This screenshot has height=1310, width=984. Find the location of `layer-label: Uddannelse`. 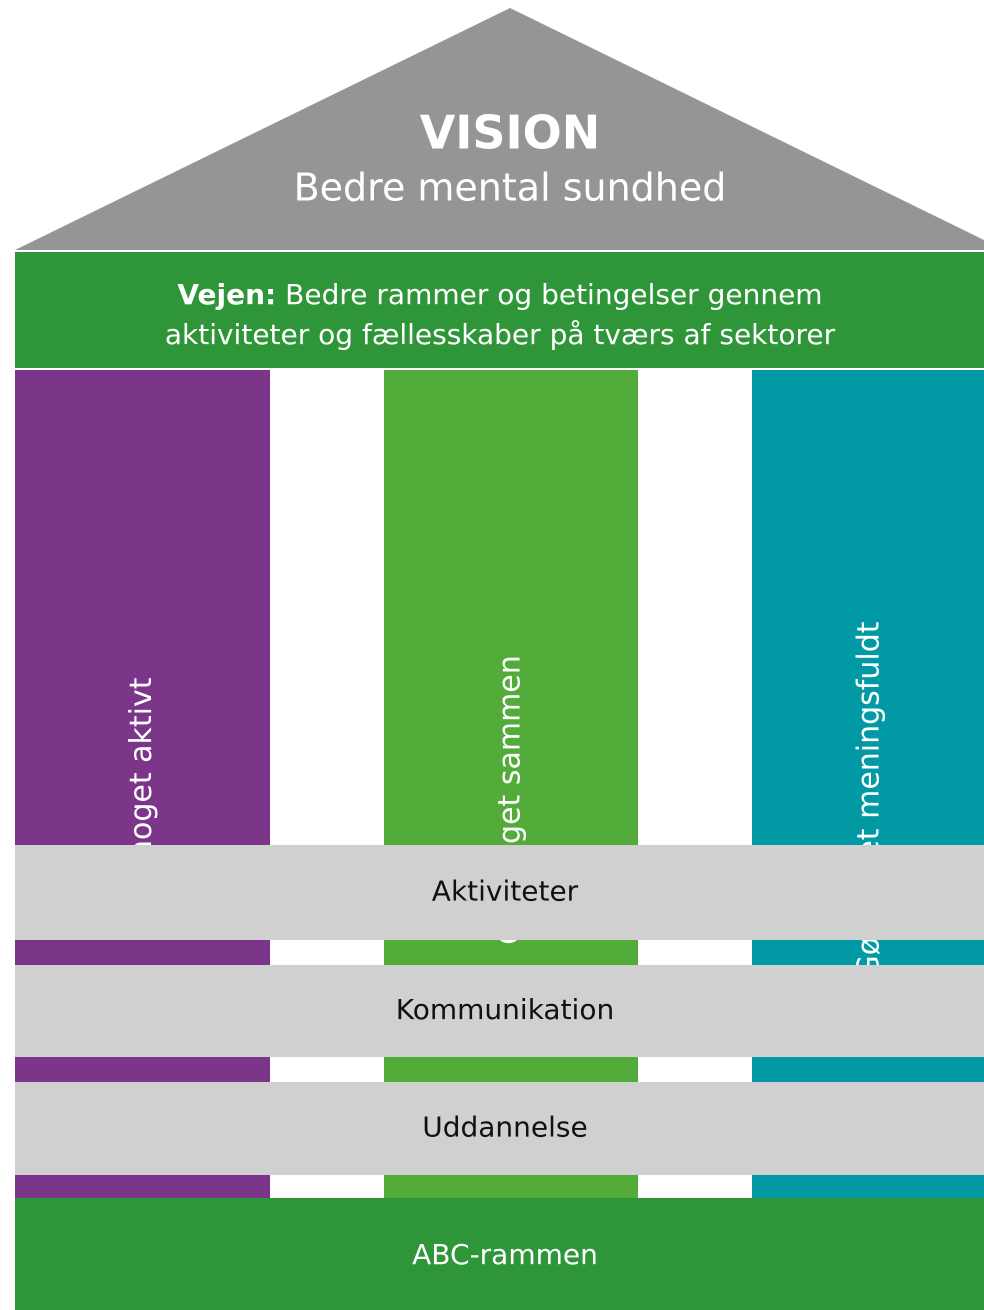

layer-label: Uddannelse is located at coordinates (505, 1127).